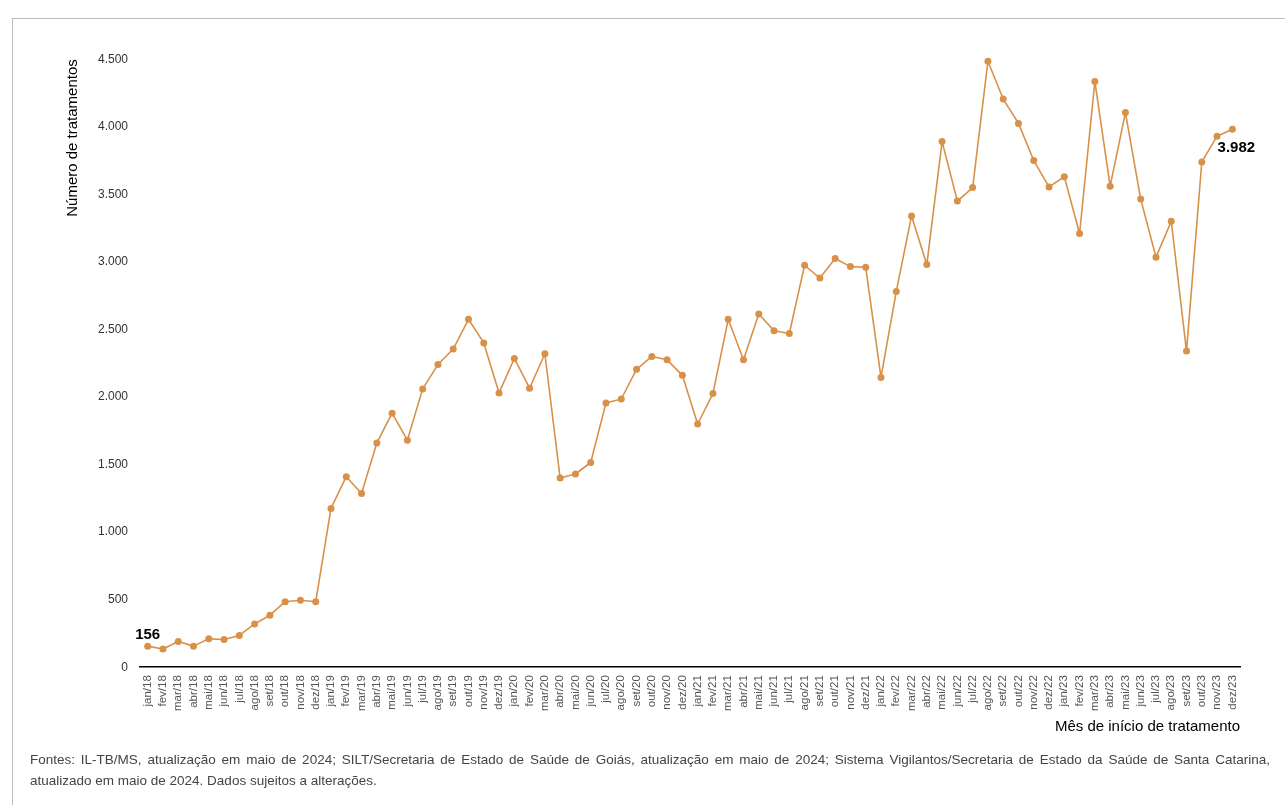 Image resolution: width=1285 pixels, height=805 pixels. I want to click on y-tick-label: 3.500, so click(113, 193).